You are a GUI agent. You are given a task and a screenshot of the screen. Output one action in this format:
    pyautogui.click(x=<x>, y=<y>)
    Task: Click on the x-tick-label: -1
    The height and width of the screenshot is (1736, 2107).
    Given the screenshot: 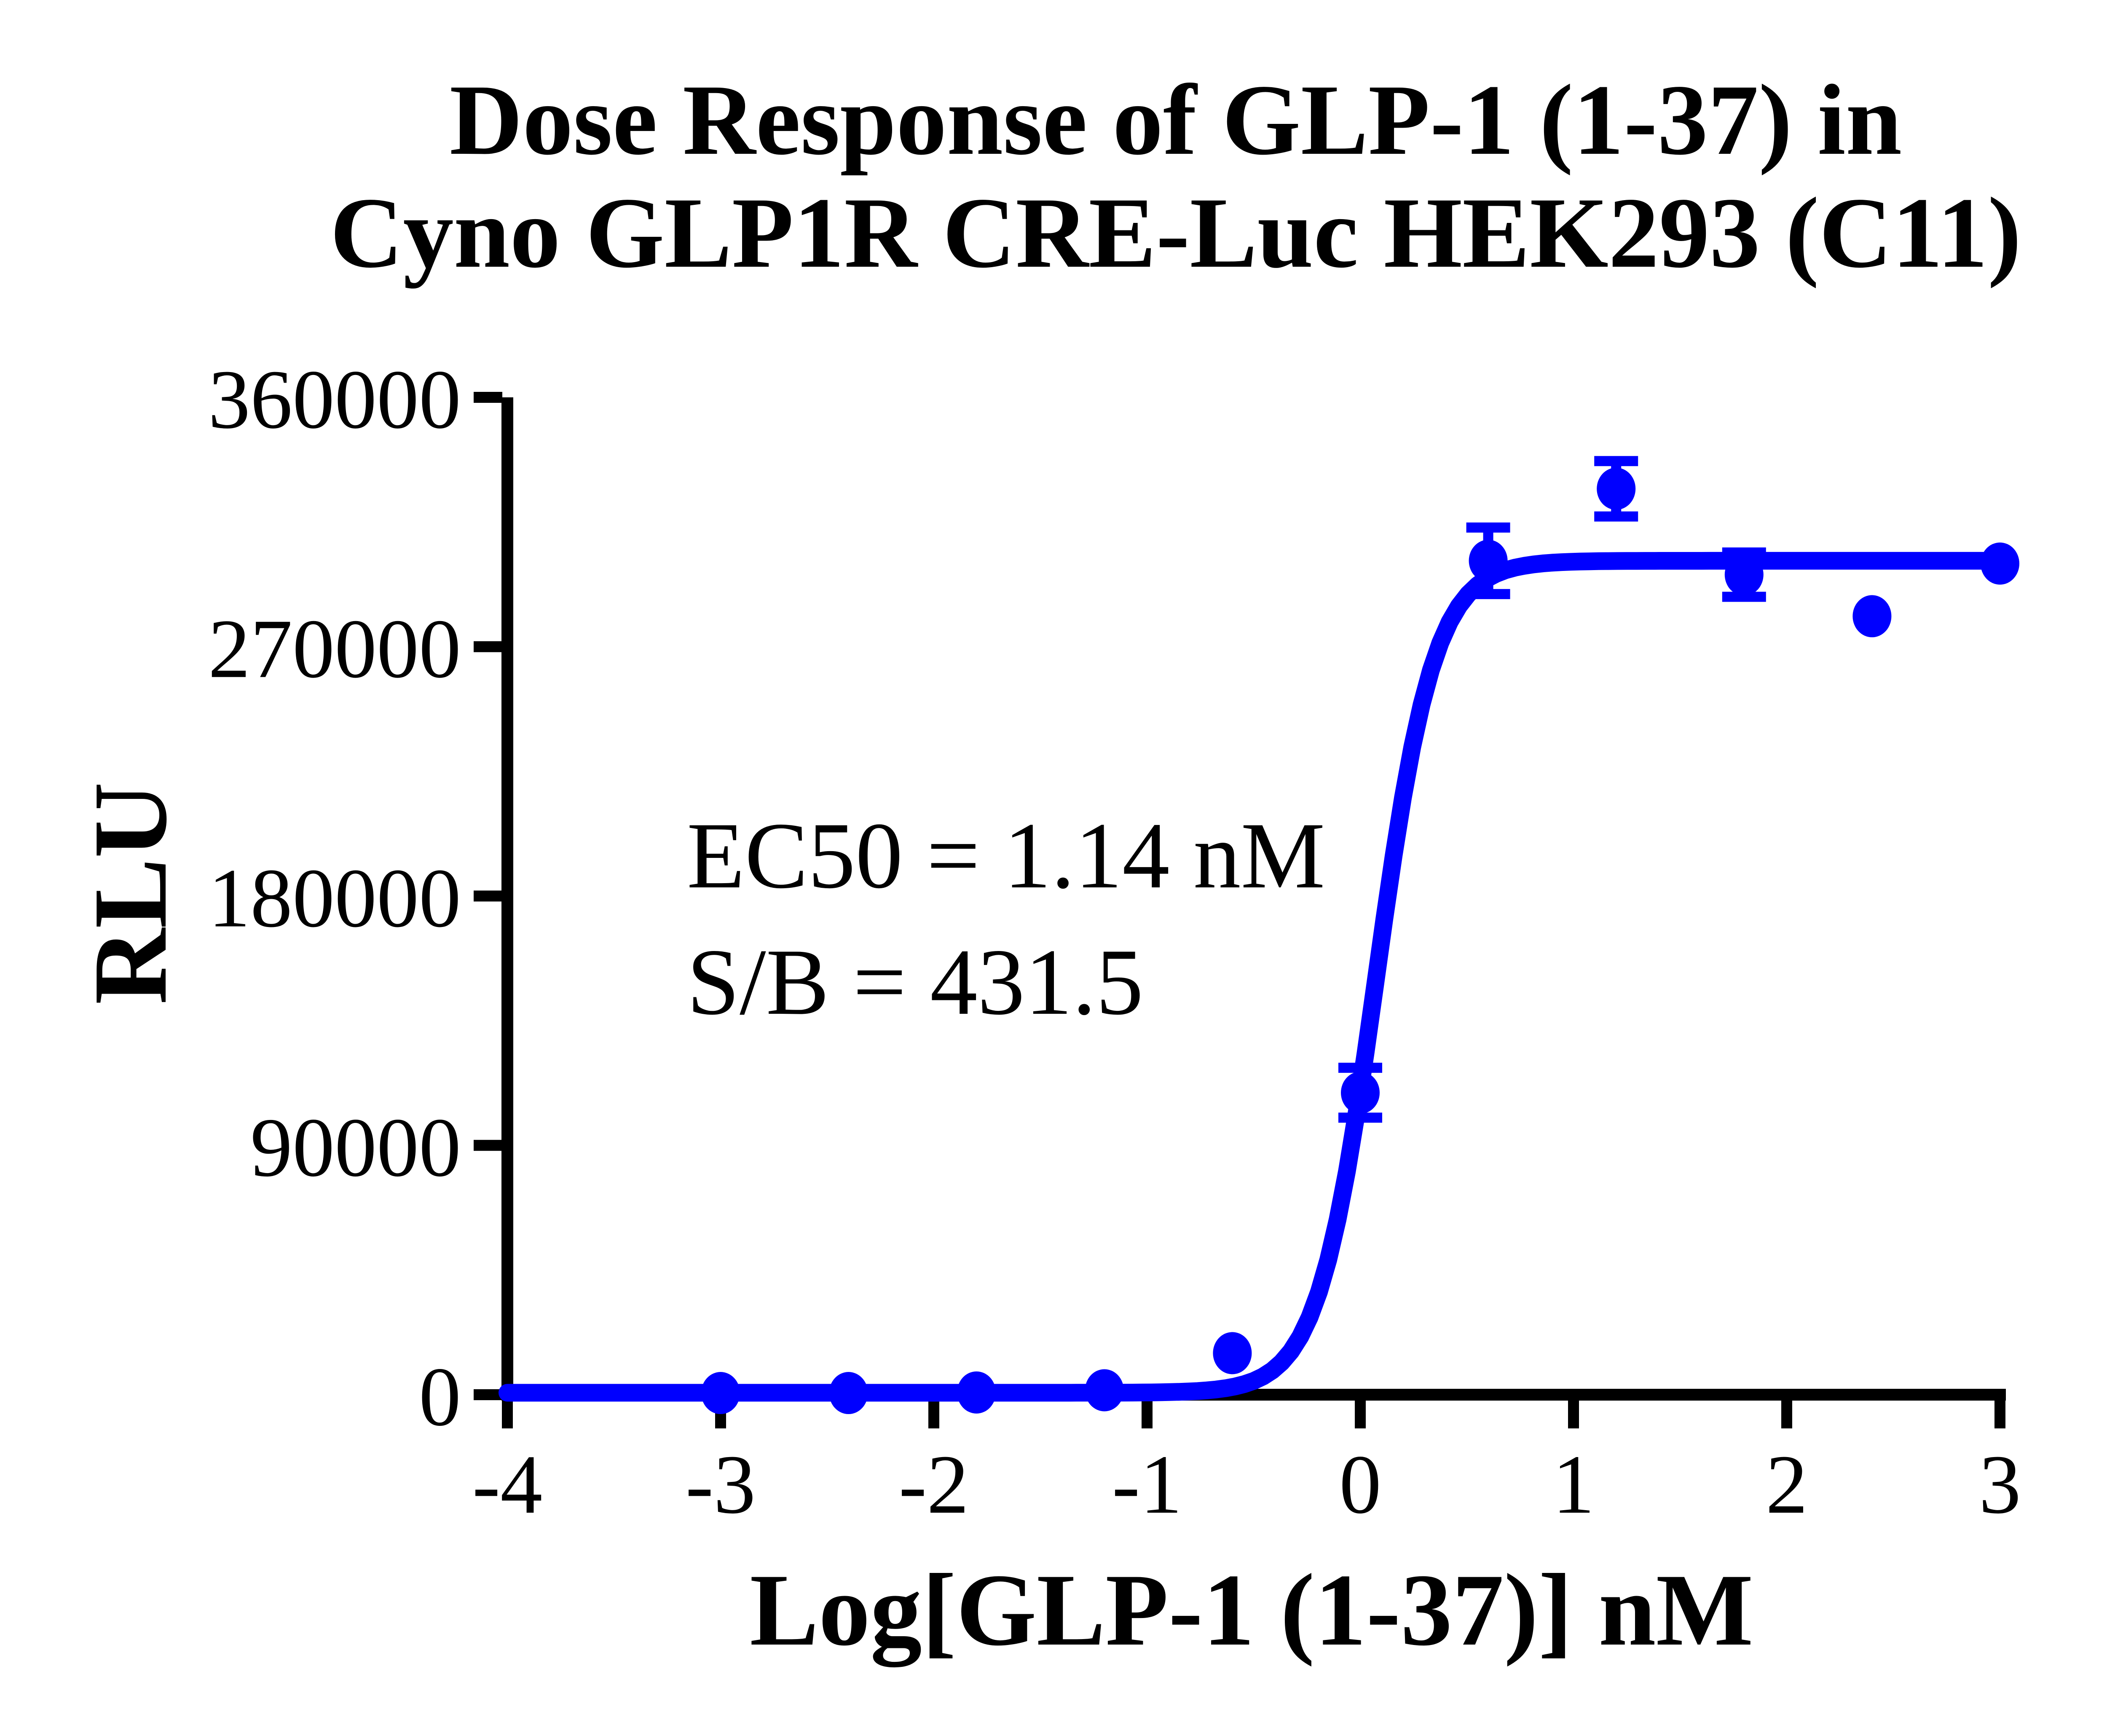 What is the action you would take?
    pyautogui.click(x=1147, y=1484)
    